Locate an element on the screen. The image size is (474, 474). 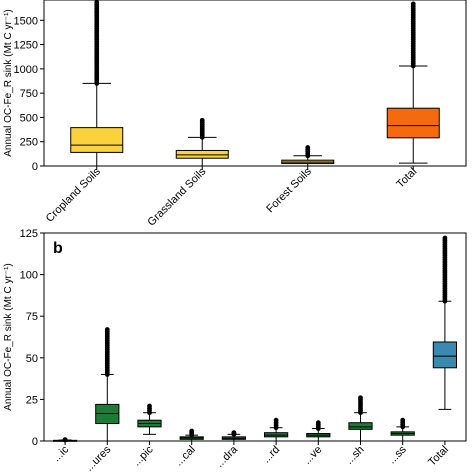
x-tick-label: ...ss is located at coordinates (397, 454).